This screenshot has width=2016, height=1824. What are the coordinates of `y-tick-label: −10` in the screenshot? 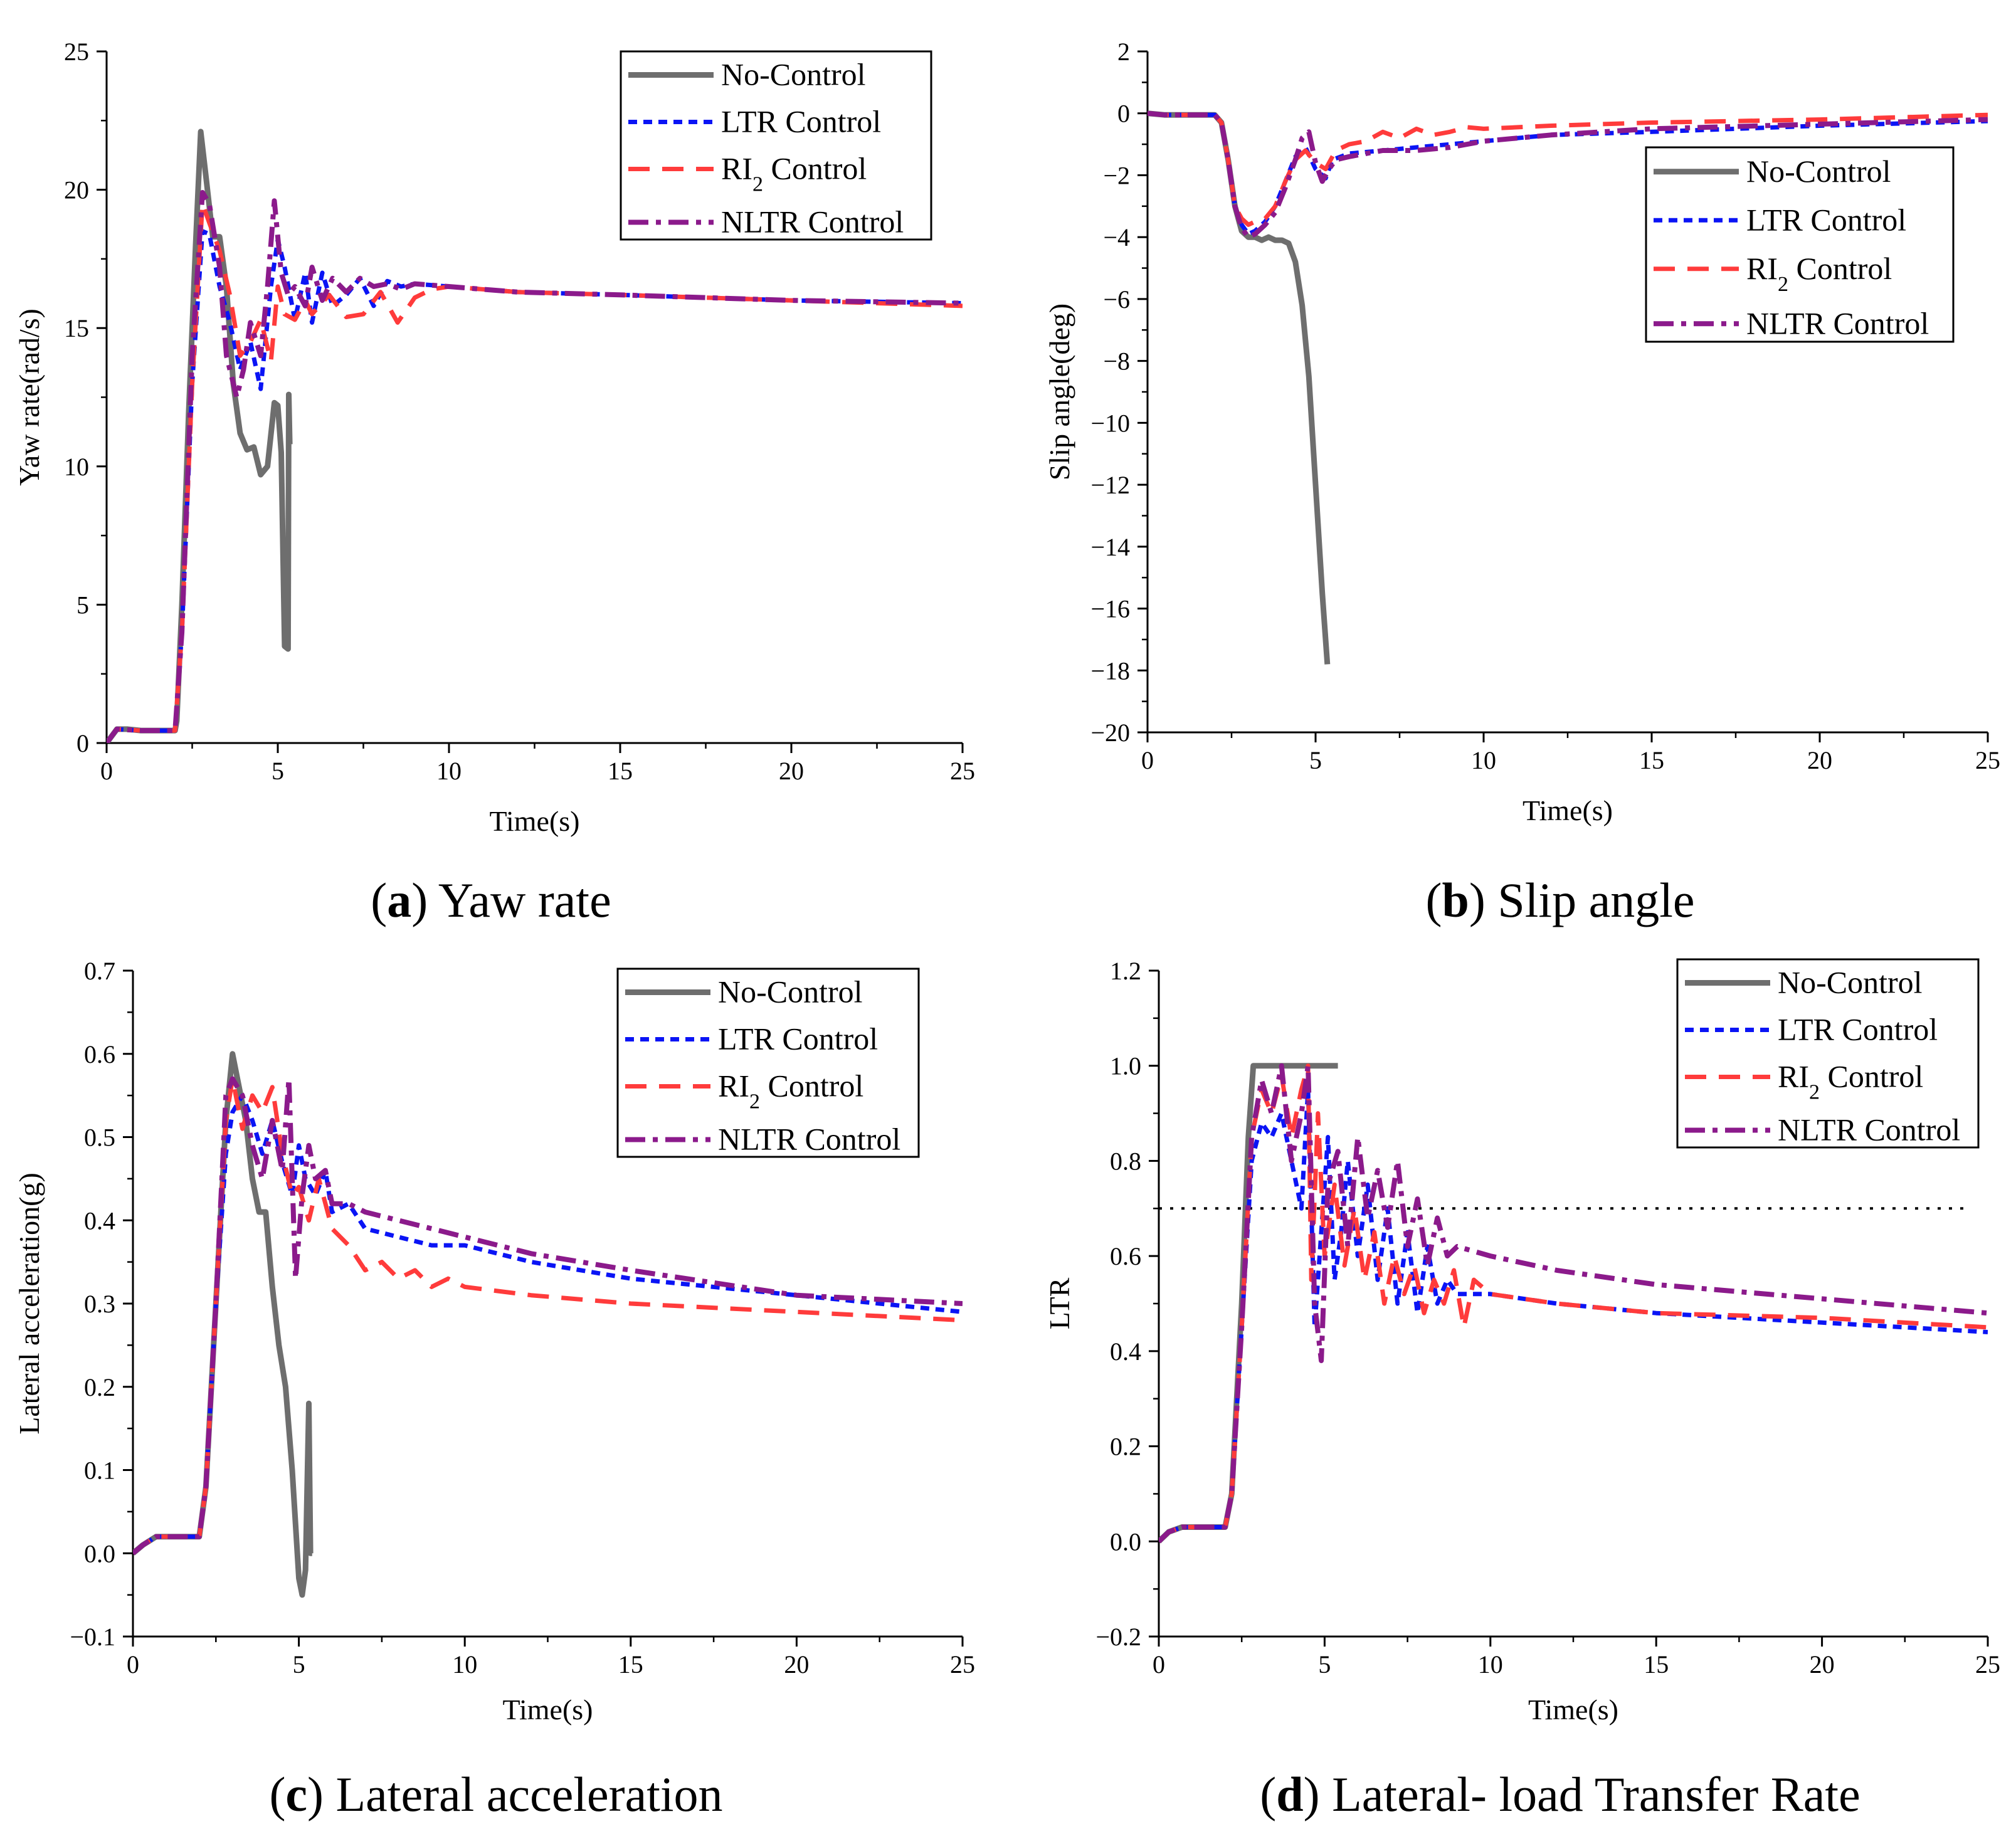 It's located at (1110, 423).